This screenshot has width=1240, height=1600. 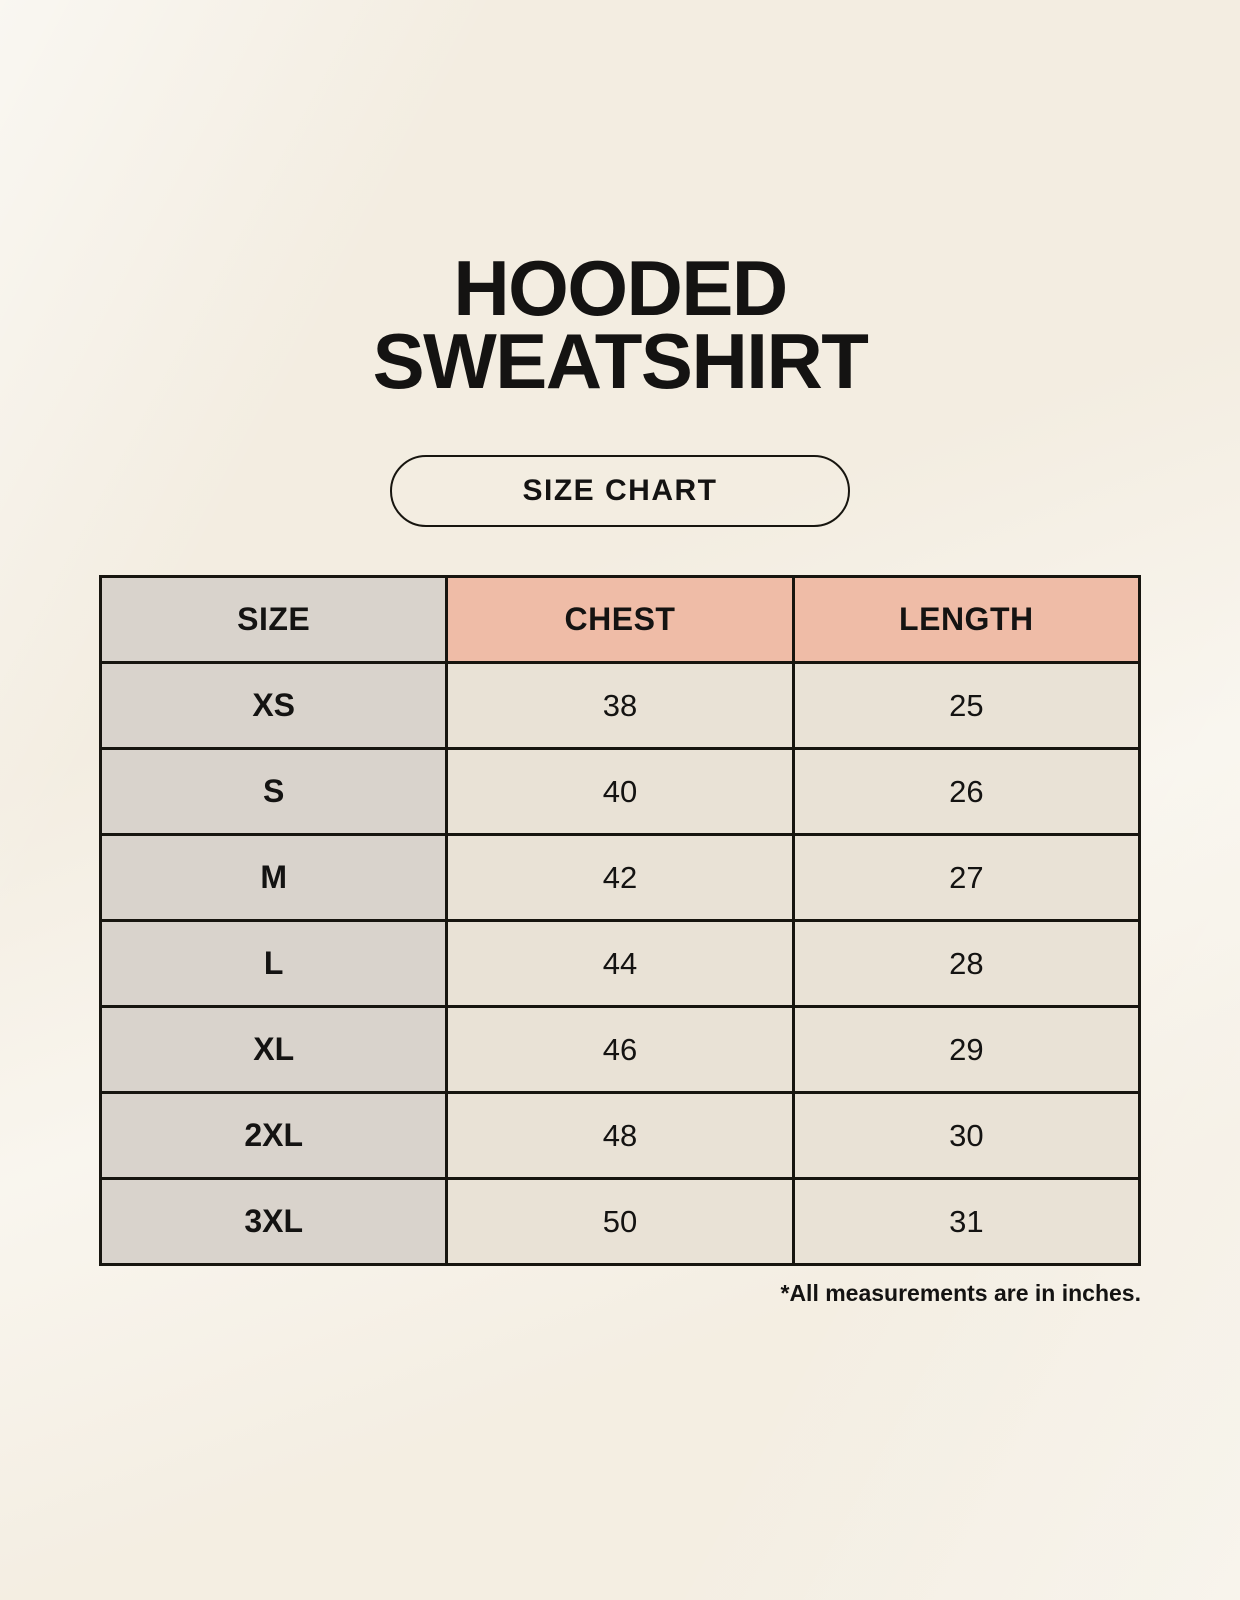 What do you see at coordinates (273, 1136) in the screenshot?
I see `row-label: 2XL` at bounding box center [273, 1136].